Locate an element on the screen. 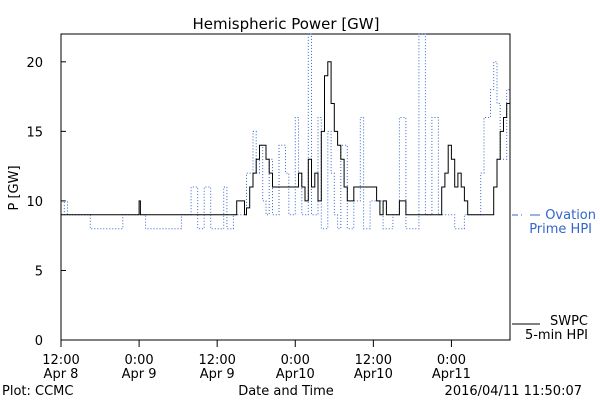  y-tick-label: 5 is located at coordinates (39, 271).